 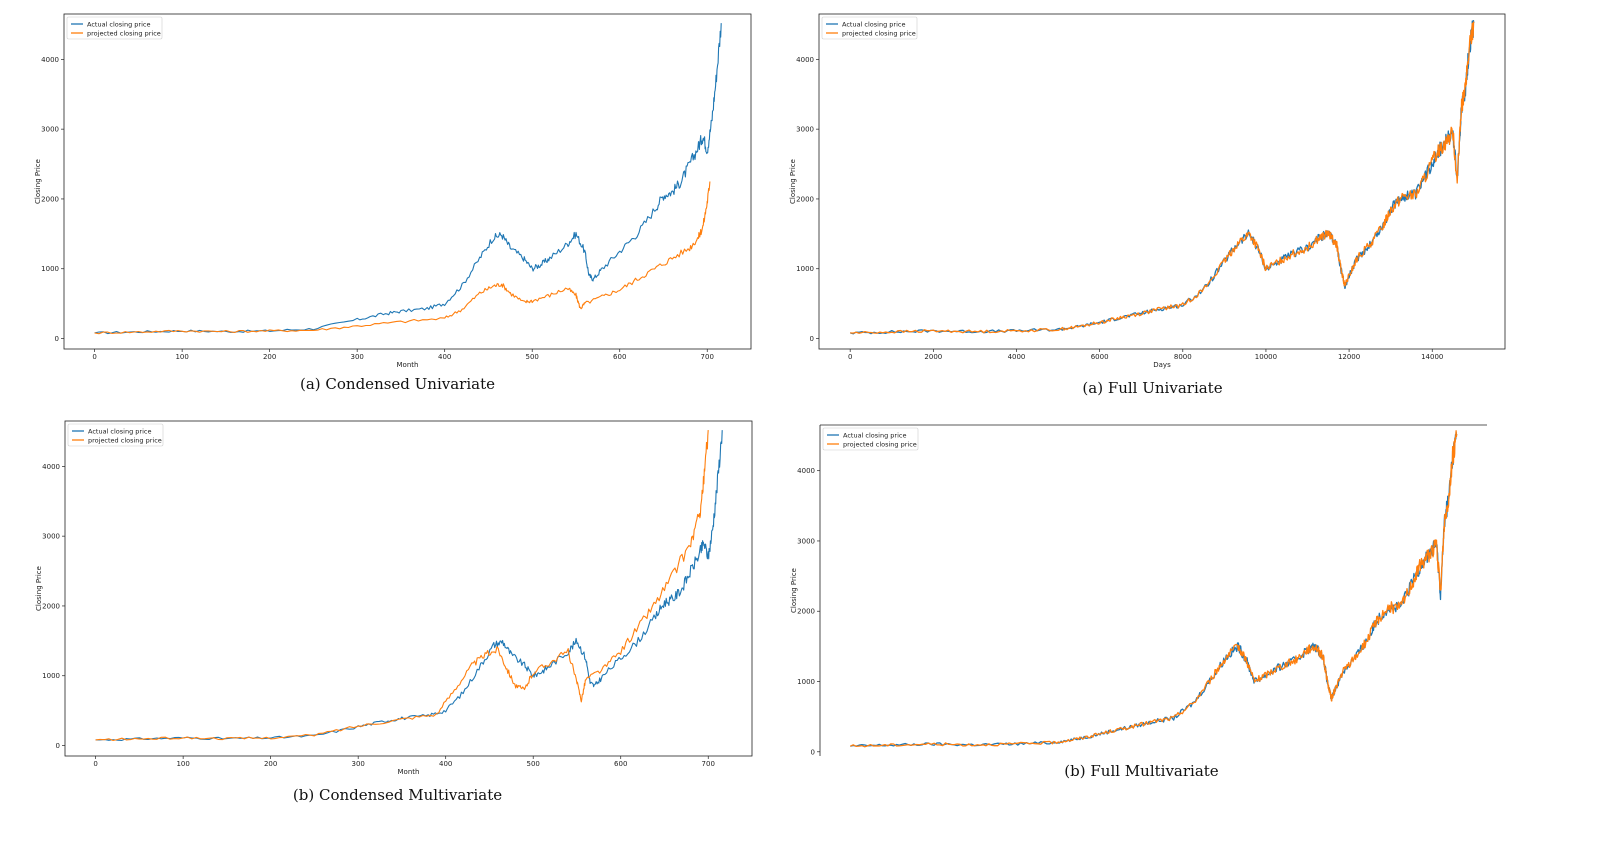 What do you see at coordinates (1349, 357) in the screenshot?
I see `x-tick-label: 12000` at bounding box center [1349, 357].